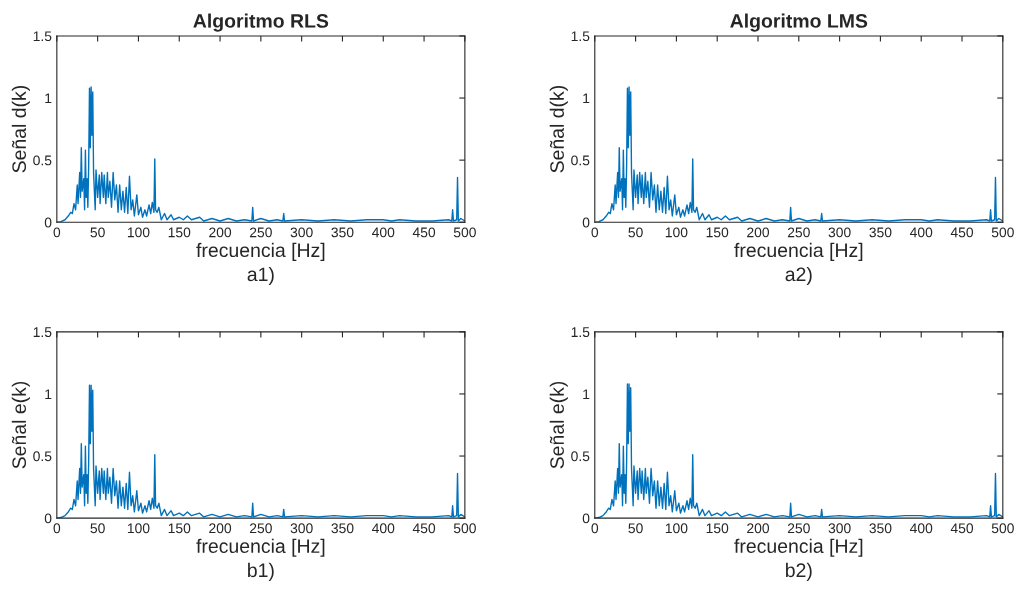 The image size is (1015, 599). I want to click on chart-title: Algoritmo RLS, so click(261, 22).